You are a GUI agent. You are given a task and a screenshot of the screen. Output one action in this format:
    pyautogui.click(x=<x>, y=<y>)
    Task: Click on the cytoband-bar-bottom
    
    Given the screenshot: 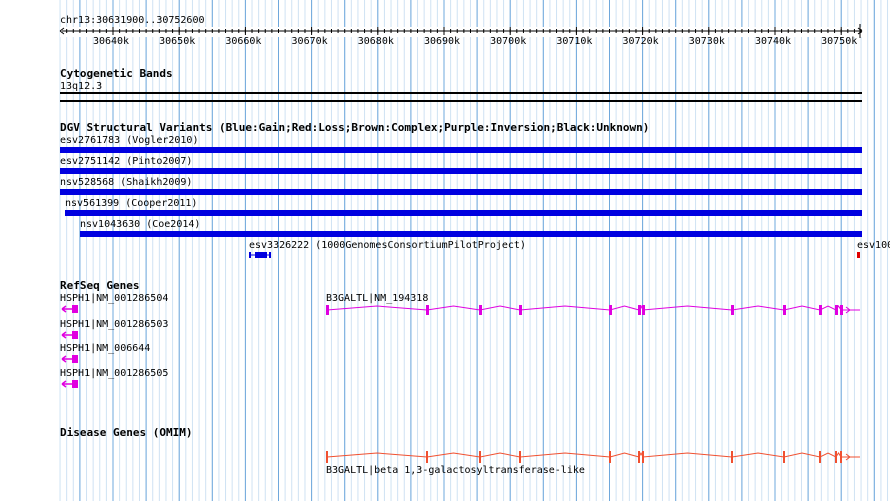 What is the action you would take?
    pyautogui.click(x=461, y=101)
    